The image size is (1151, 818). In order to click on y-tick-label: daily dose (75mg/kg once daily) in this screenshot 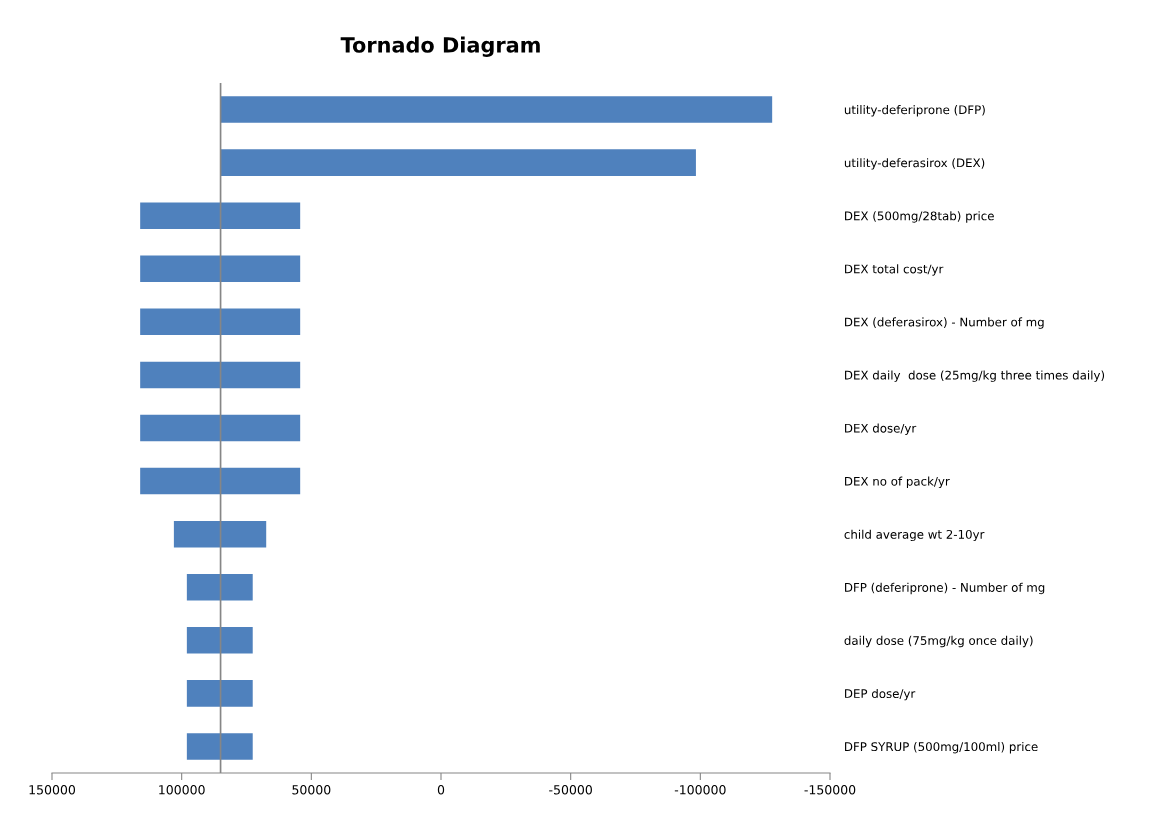, I will do `click(938, 641)`.